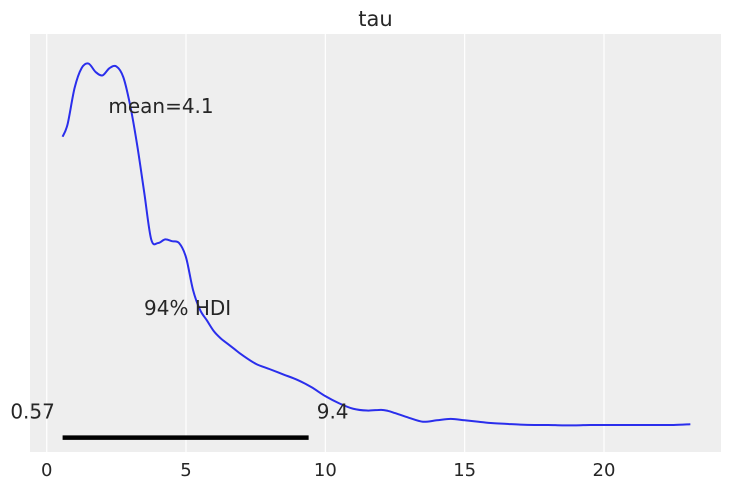 This screenshot has width=731, height=491. I want to click on hdi-low-label: 0.57, so click(32, 412).